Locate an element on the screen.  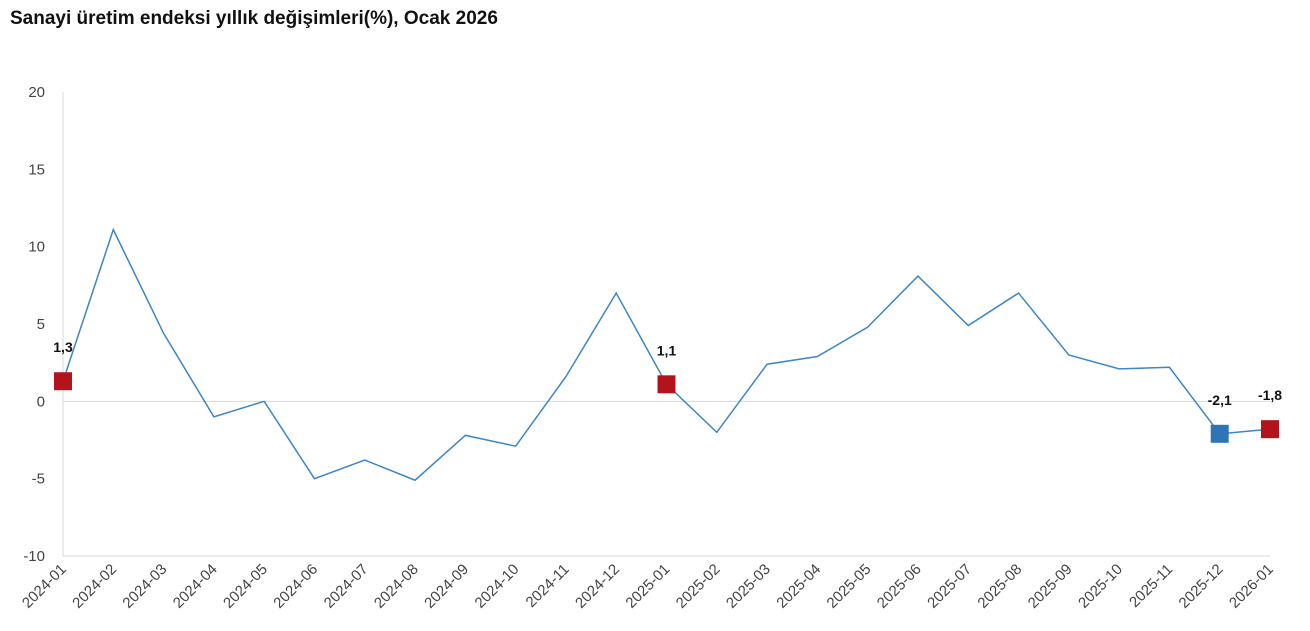
value-label: -1,8 is located at coordinates (1270, 395).